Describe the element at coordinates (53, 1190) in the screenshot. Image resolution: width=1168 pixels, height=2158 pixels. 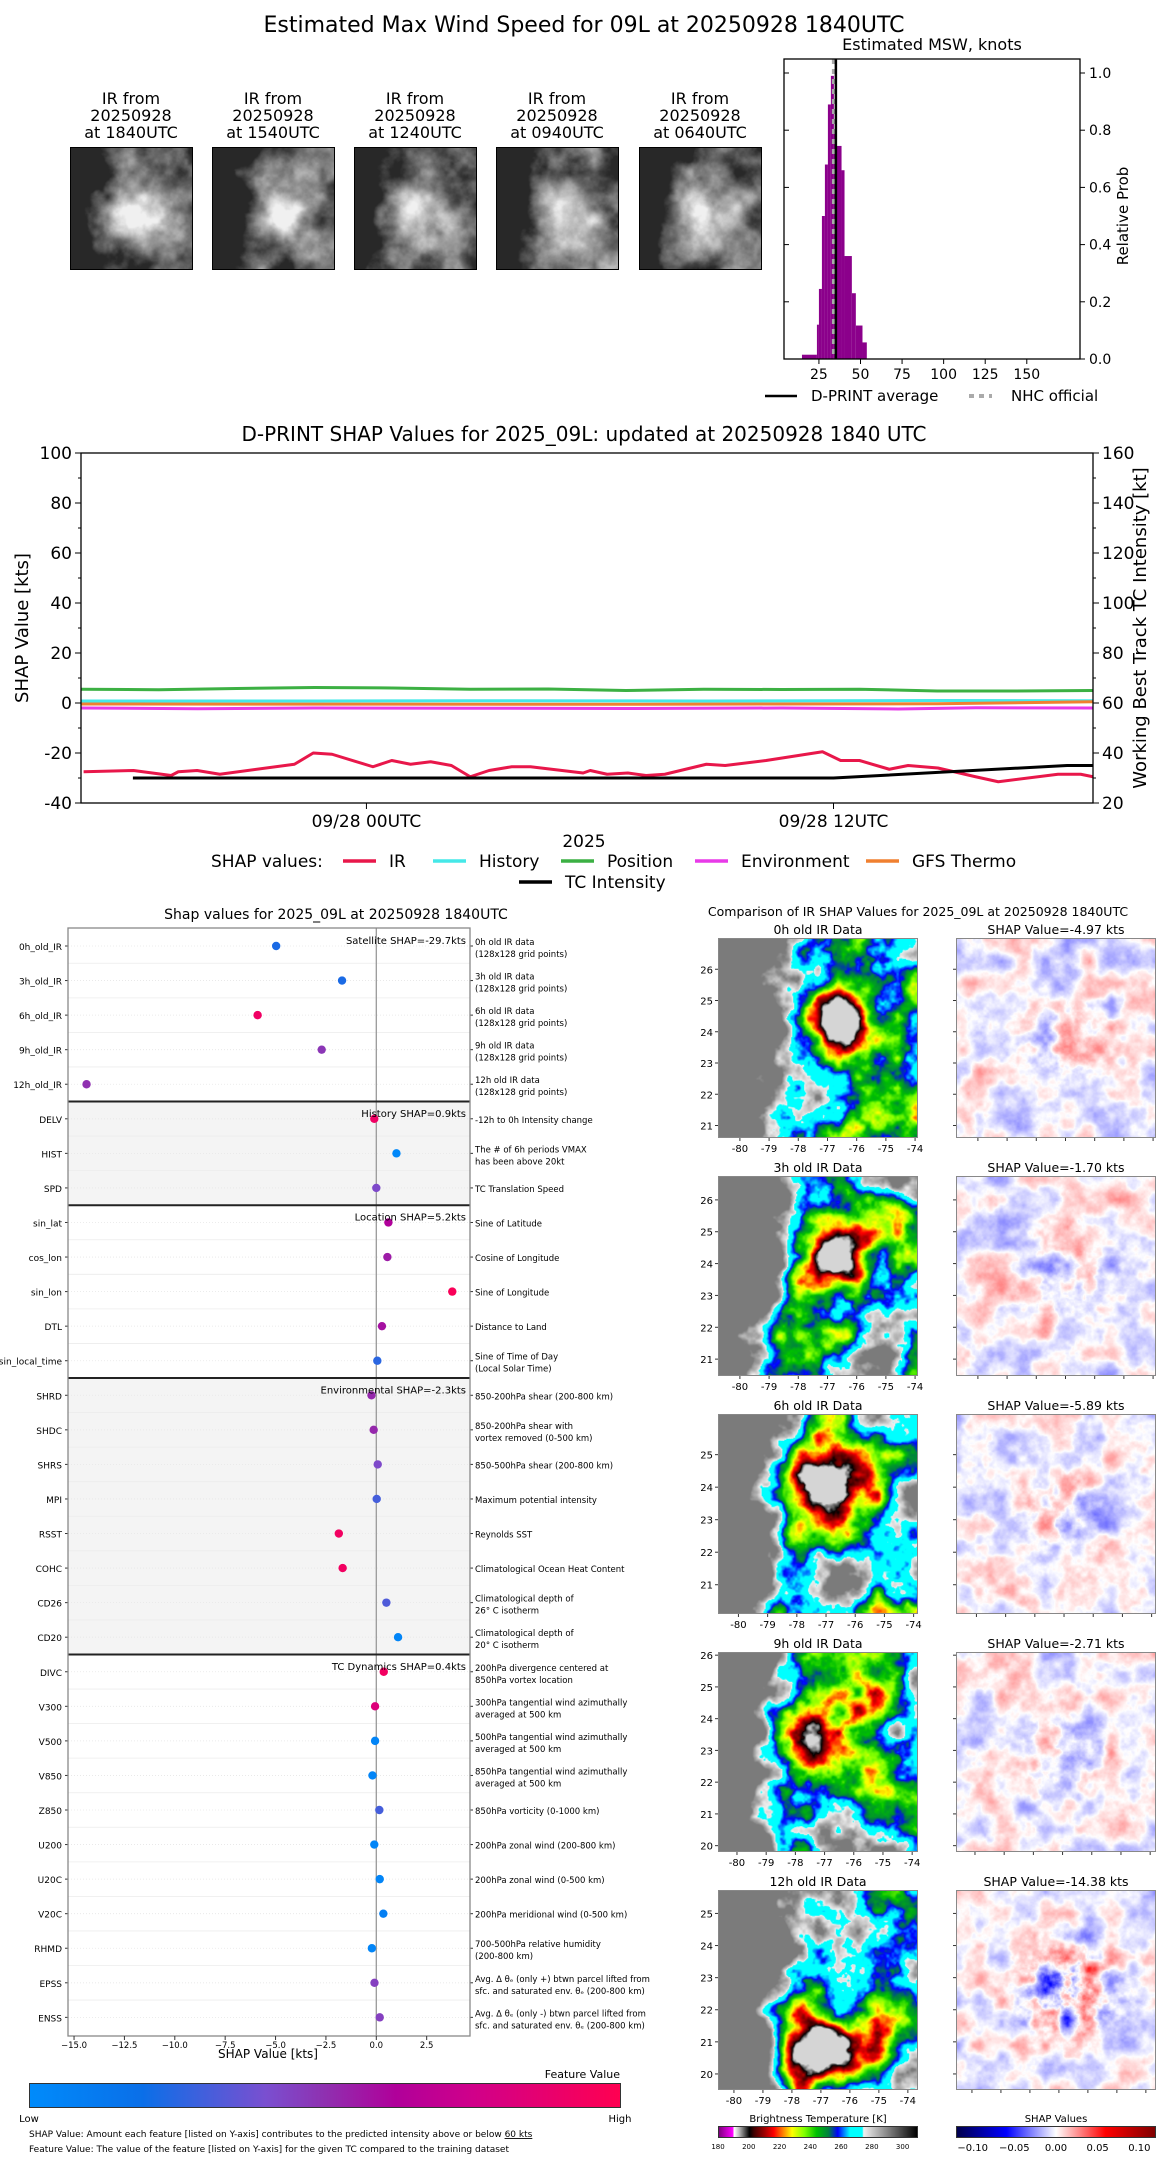
I see `feature-label: SPD` at that location.